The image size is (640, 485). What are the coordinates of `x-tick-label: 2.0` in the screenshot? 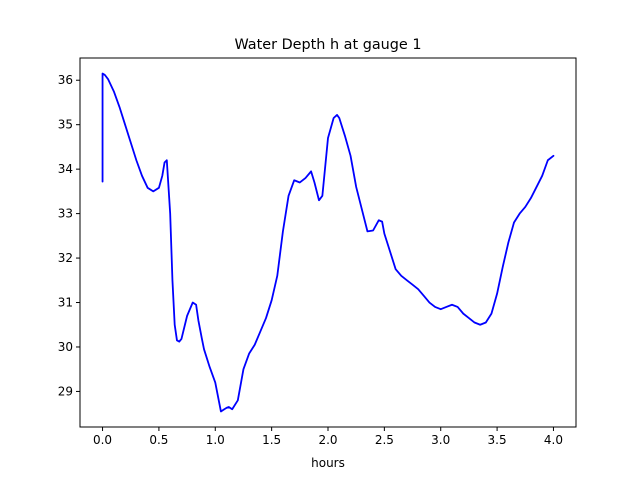 It's located at (327, 440).